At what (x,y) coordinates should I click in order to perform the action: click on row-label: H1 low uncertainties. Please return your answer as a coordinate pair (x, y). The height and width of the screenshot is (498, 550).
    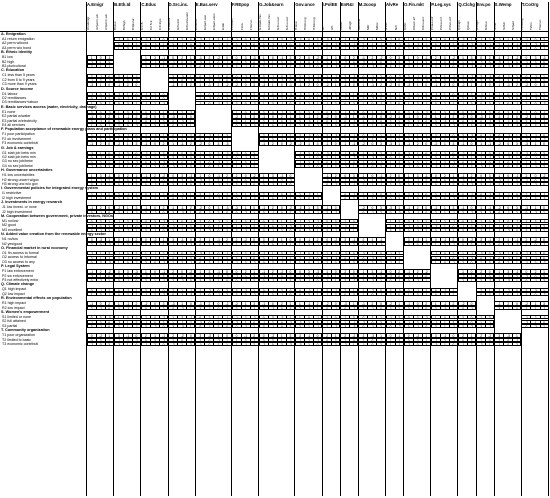
    Looking at the image, I should click on (18, 175).